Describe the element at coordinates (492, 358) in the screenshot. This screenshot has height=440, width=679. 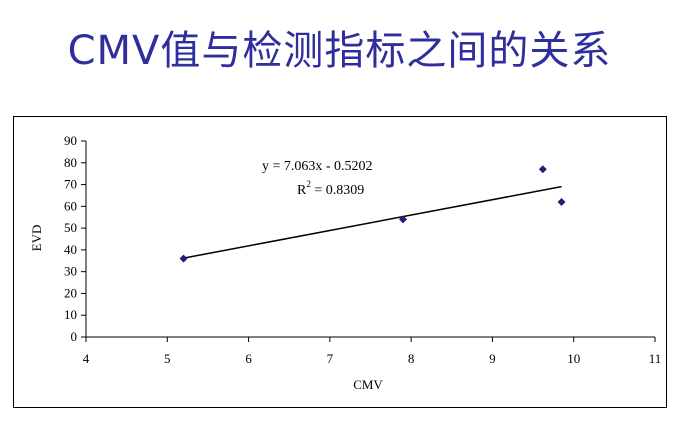
I see `x-tick-label: 9` at that location.